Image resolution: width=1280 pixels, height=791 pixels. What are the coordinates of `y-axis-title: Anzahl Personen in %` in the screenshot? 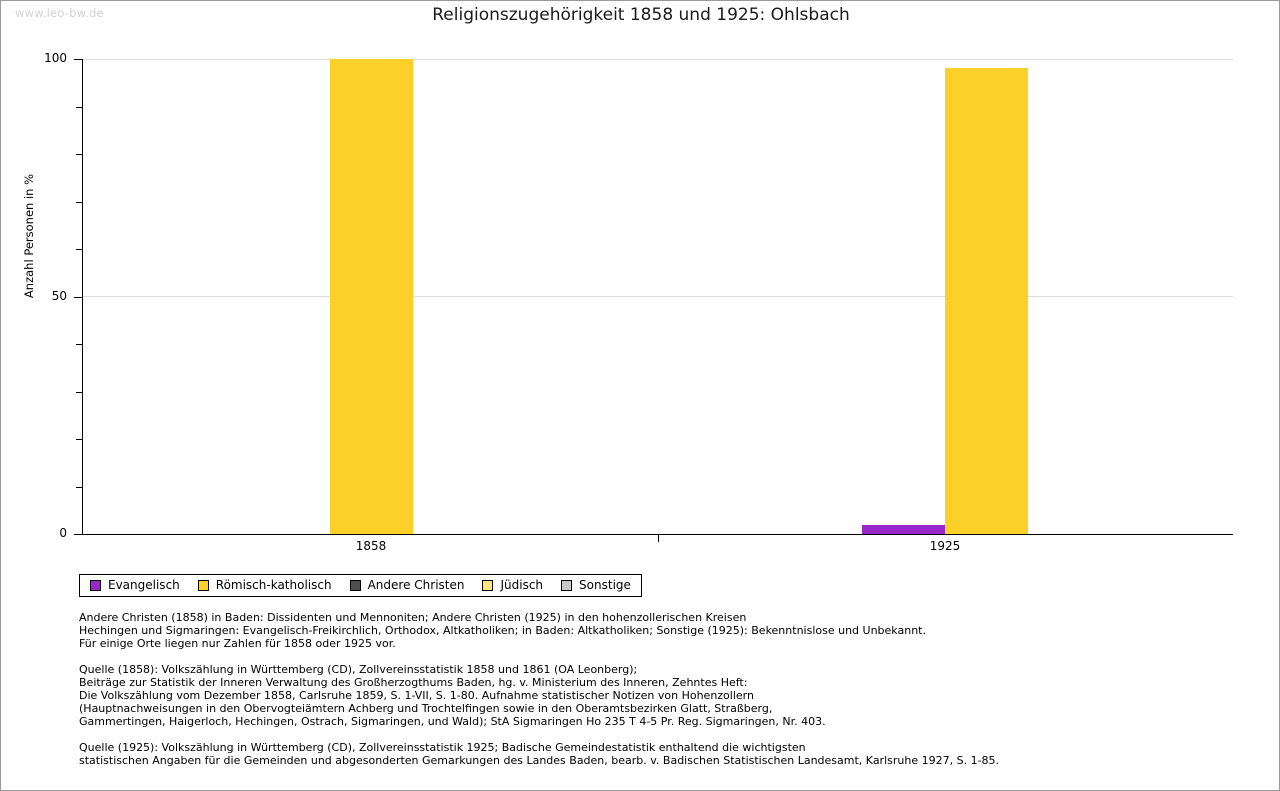 It's located at (29, 236).